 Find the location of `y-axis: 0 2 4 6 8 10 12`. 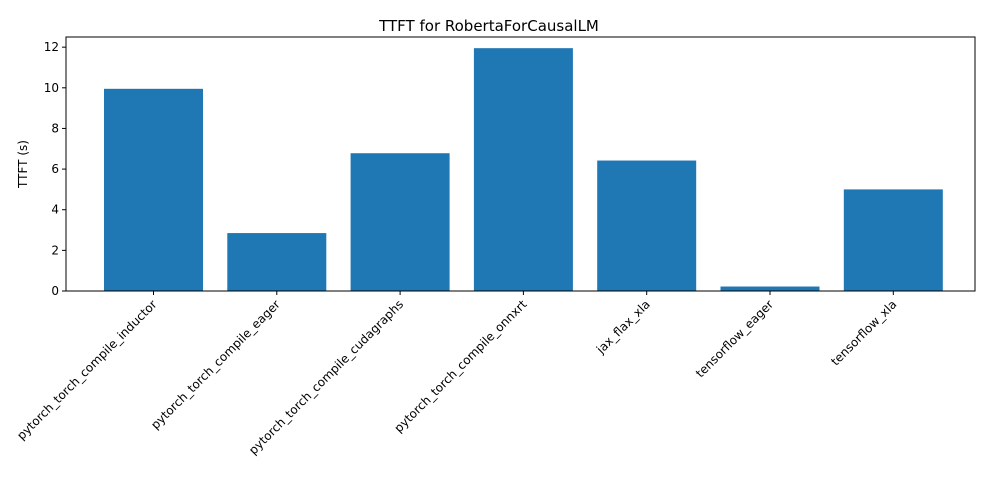

y-axis: 0 2 4 6 8 10 12 is located at coordinates (55, 169).